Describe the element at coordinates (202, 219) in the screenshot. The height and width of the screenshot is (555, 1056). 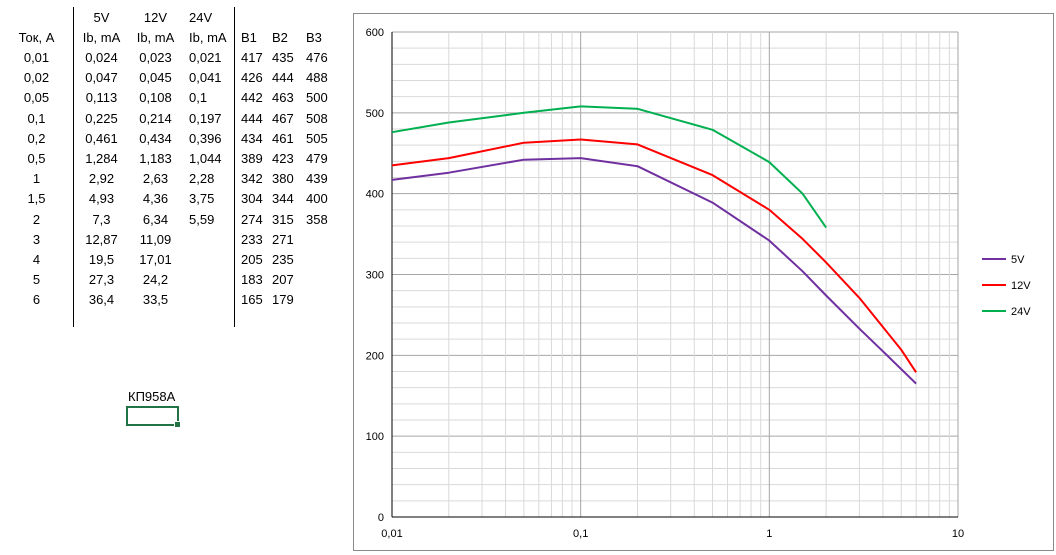
I see `table-cell: 5,59` at that location.